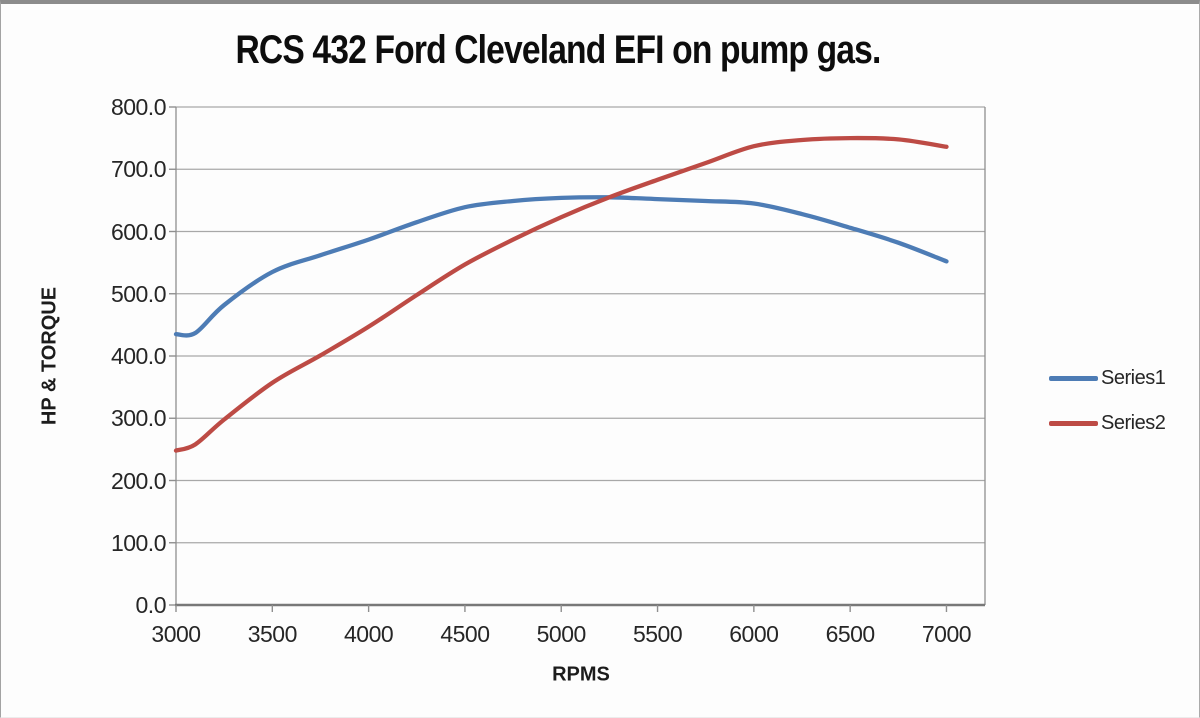 The height and width of the screenshot is (718, 1200). Describe the element at coordinates (272, 634) in the screenshot. I see `x-tick-label: 3500` at that location.